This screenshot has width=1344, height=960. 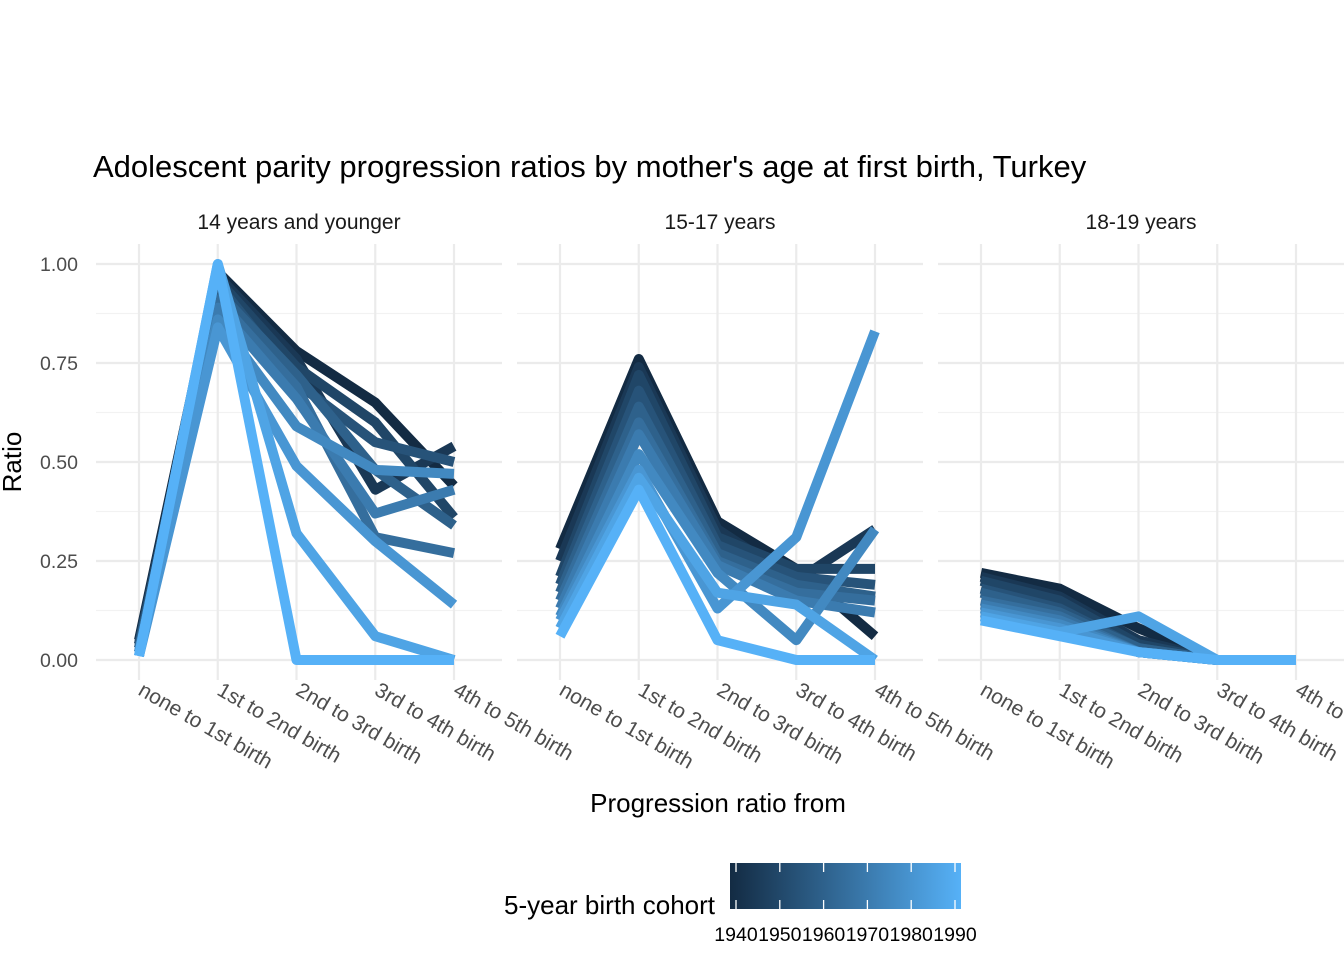 What do you see at coordinates (610, 905) in the screenshot?
I see `legend-title: 5-year birth cohort` at bounding box center [610, 905].